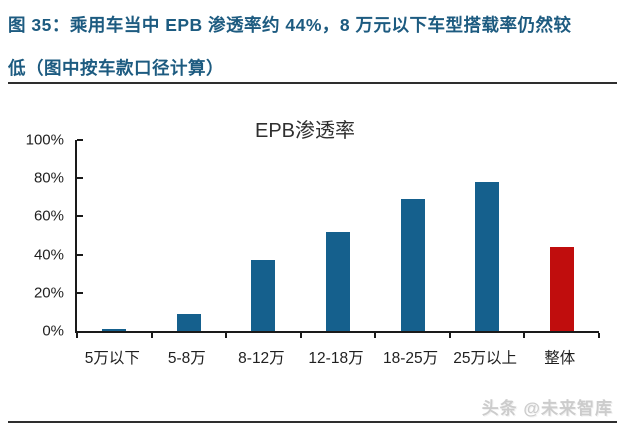 This screenshot has height=430, width=623. What do you see at coordinates (261, 358) in the screenshot?
I see `x-axis-category-label: 8-12万` at bounding box center [261, 358].